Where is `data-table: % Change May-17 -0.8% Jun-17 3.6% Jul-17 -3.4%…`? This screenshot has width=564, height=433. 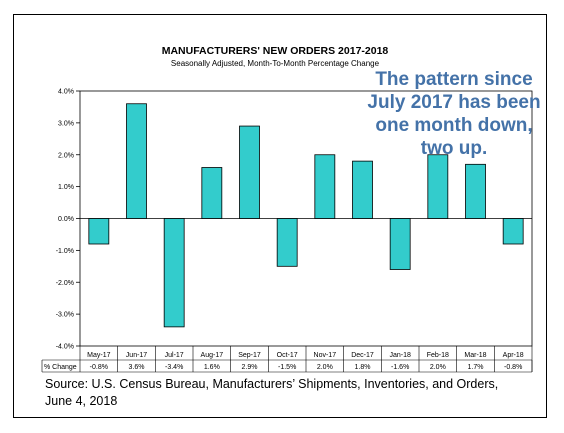 data-table: % Change May-17 -0.8% Jun-17 3.6% Jul-17 -3.4%… is located at coordinates (287, 359).